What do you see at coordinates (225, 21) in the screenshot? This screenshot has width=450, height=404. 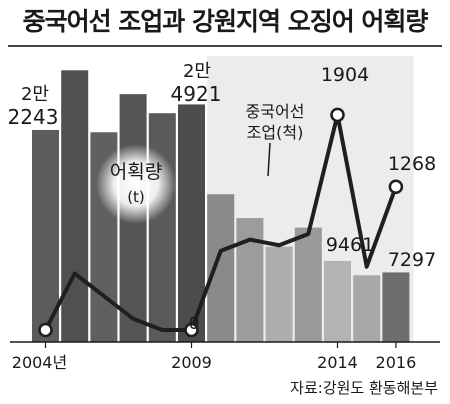 I see `chart-title: 중국어선 조업과 강원지역 오징어 어획량` at bounding box center [225, 21].